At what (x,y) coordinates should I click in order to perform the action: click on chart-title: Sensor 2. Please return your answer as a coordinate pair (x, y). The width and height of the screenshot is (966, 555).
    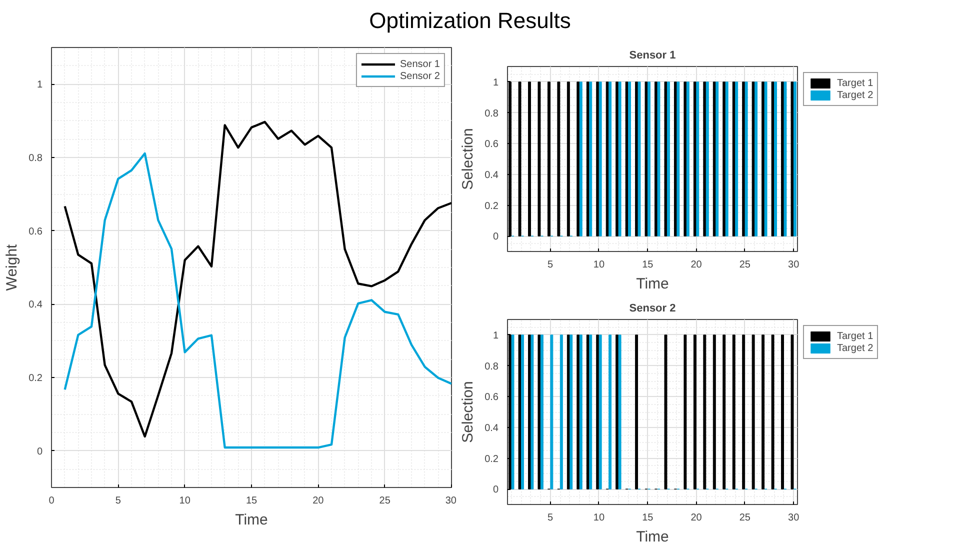
    Looking at the image, I should click on (652, 308).